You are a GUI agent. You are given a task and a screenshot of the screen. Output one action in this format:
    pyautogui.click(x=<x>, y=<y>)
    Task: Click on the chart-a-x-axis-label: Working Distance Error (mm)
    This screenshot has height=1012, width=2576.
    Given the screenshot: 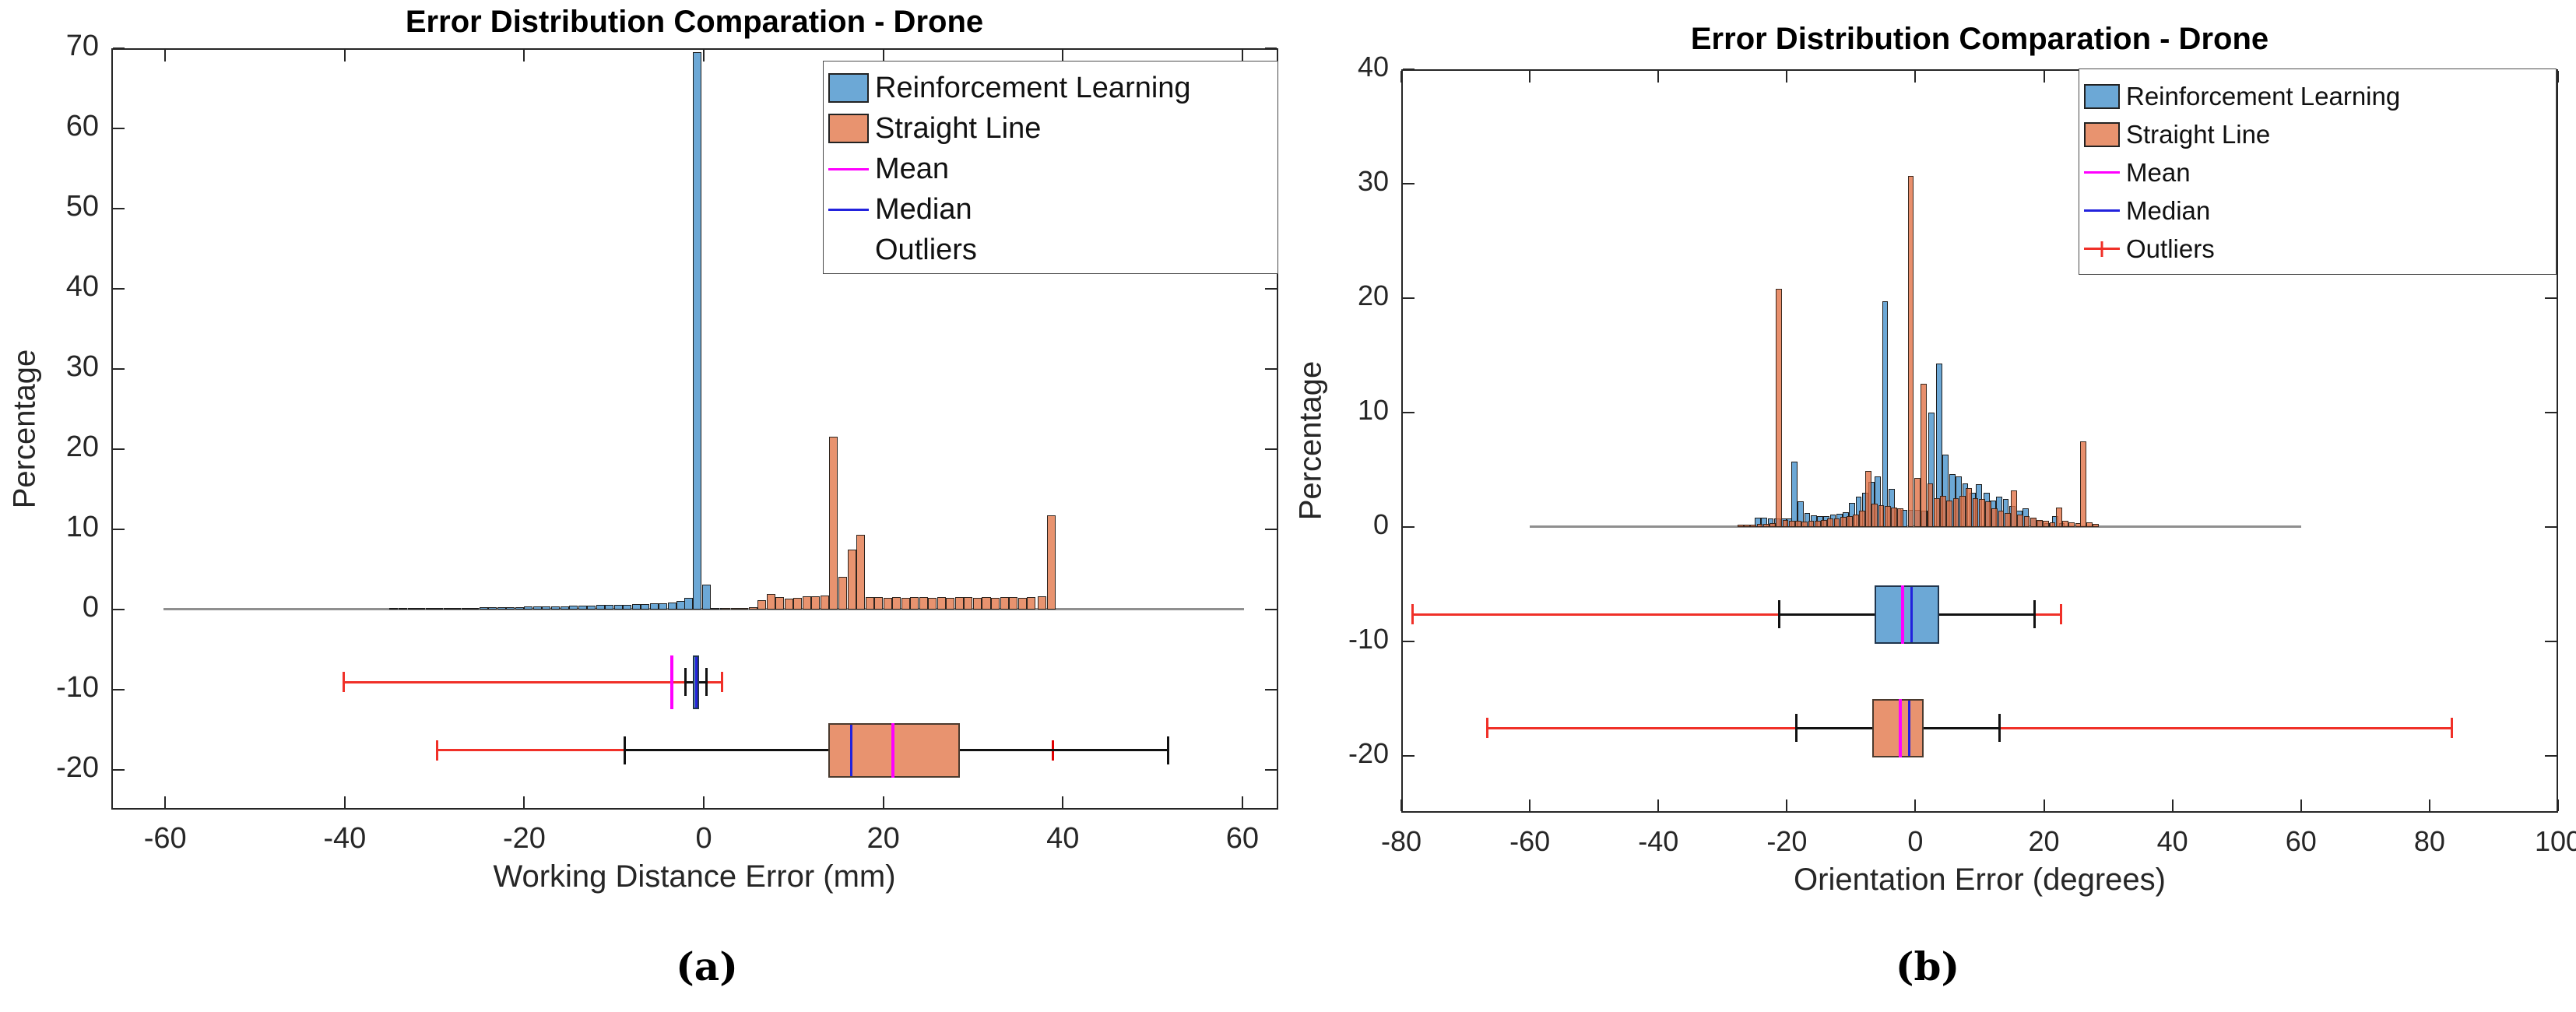 What is the action you would take?
    pyautogui.click(x=695, y=876)
    